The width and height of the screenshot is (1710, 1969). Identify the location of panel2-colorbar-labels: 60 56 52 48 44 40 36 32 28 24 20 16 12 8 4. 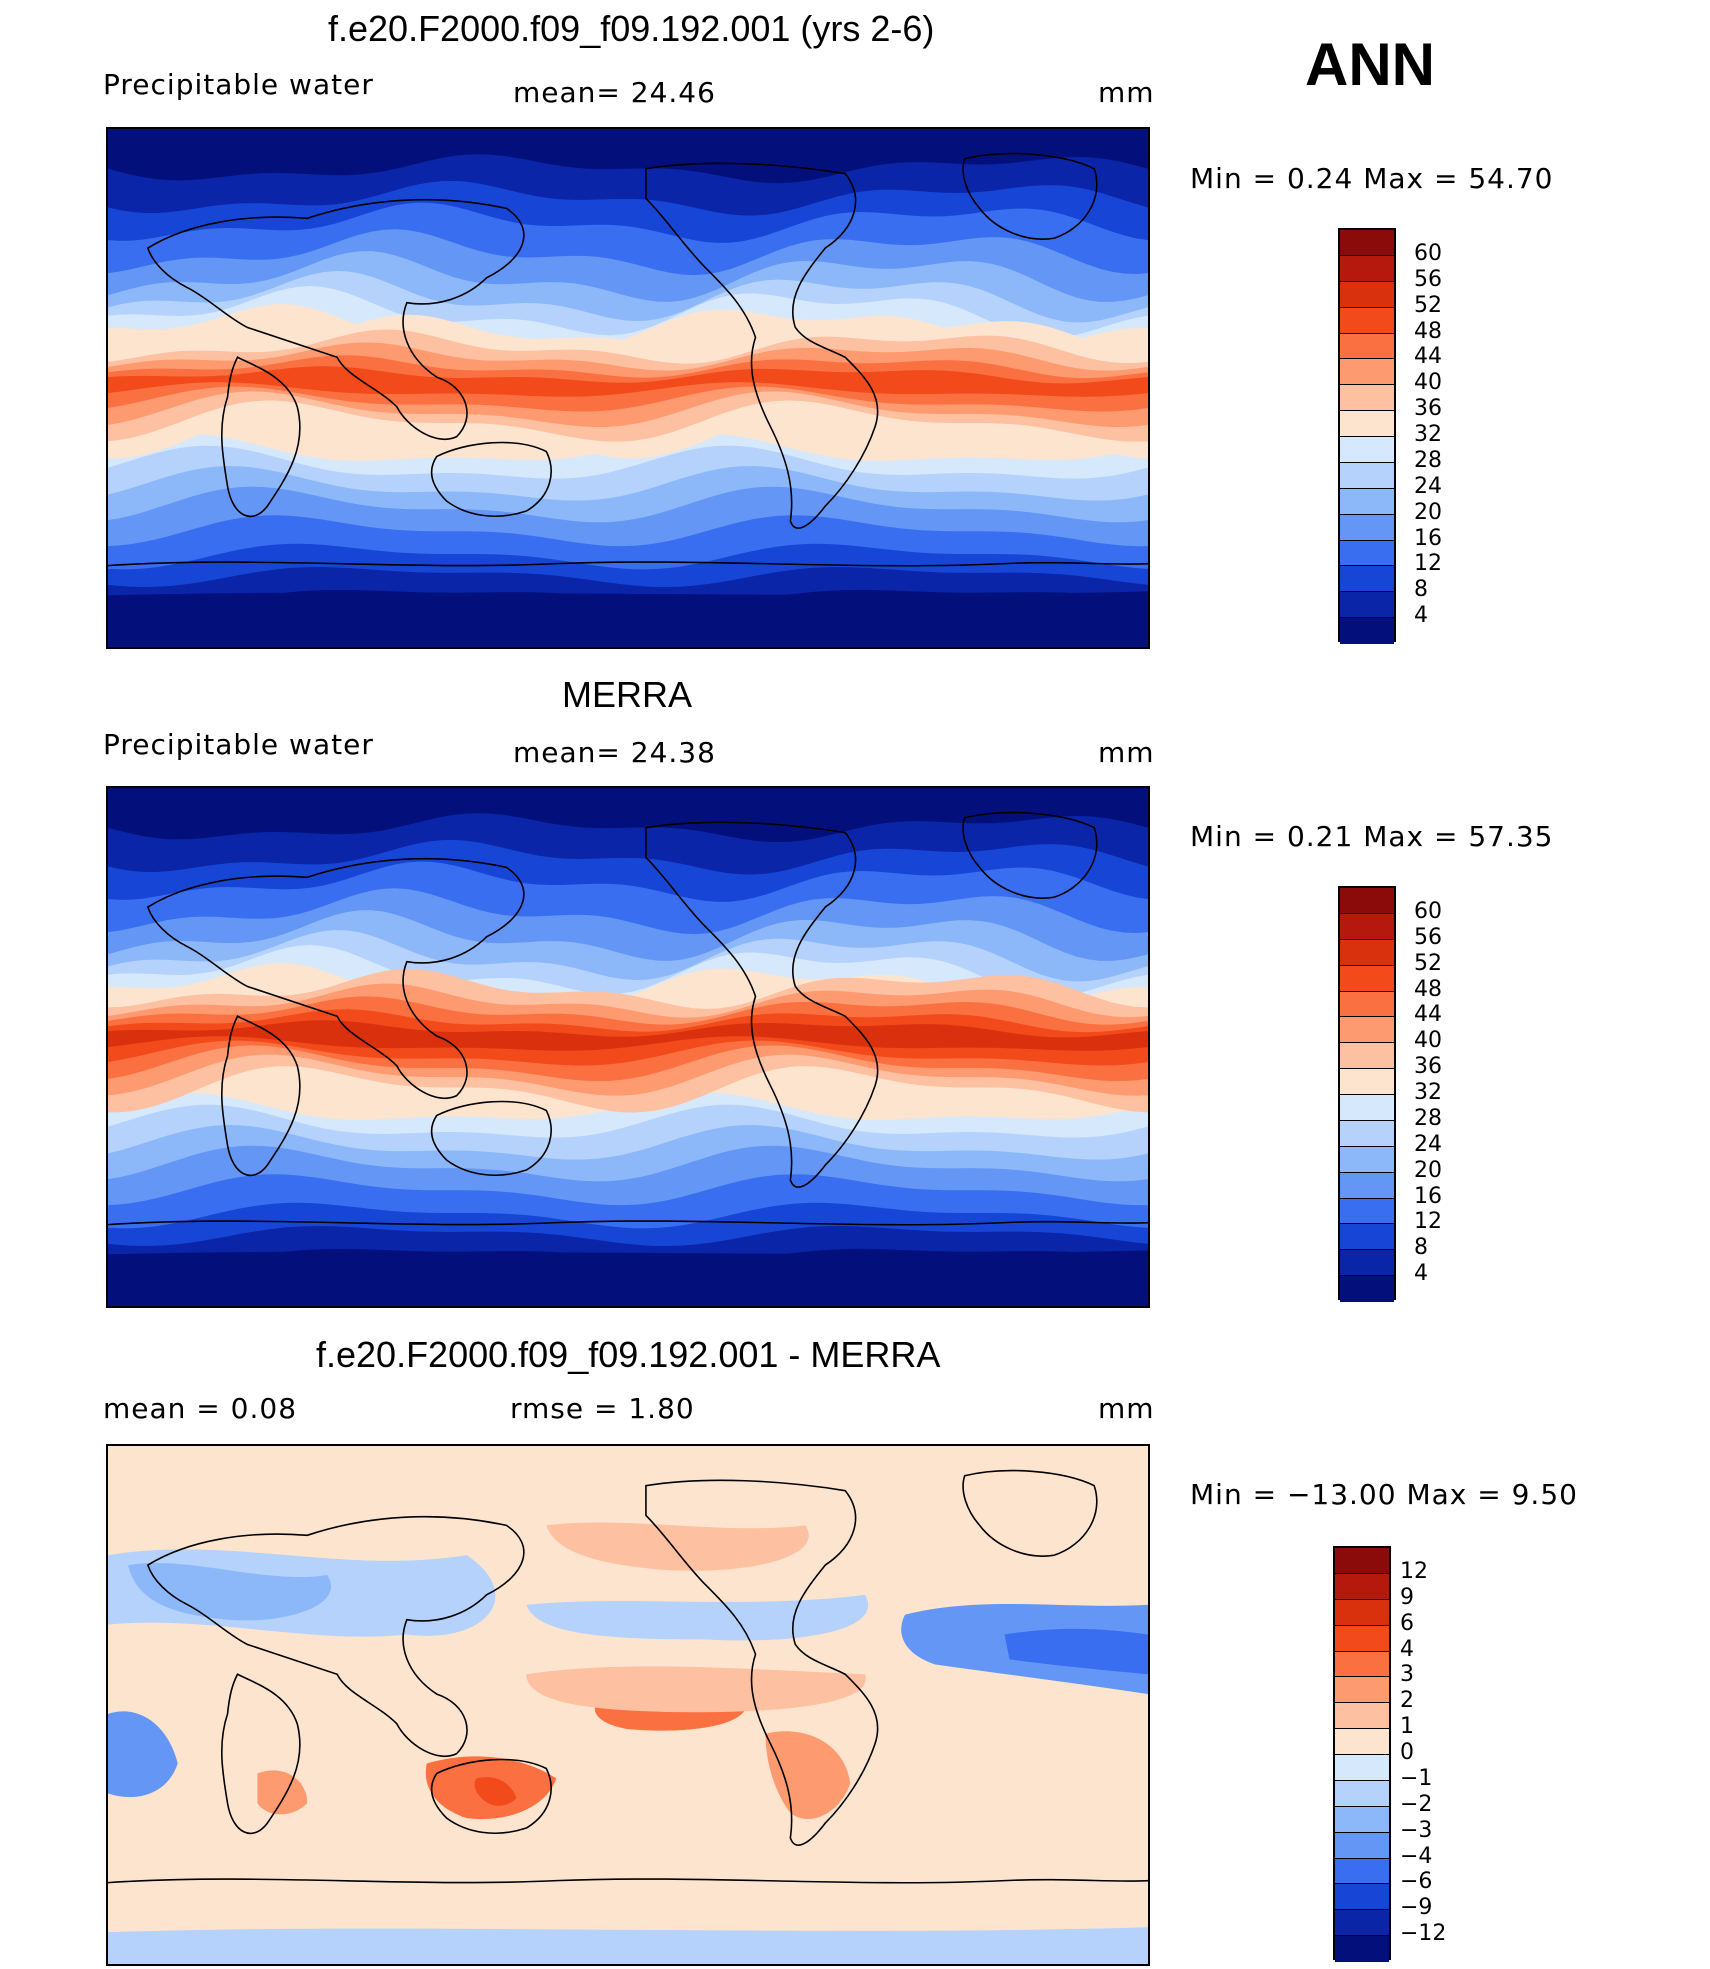
(1444, 1093).